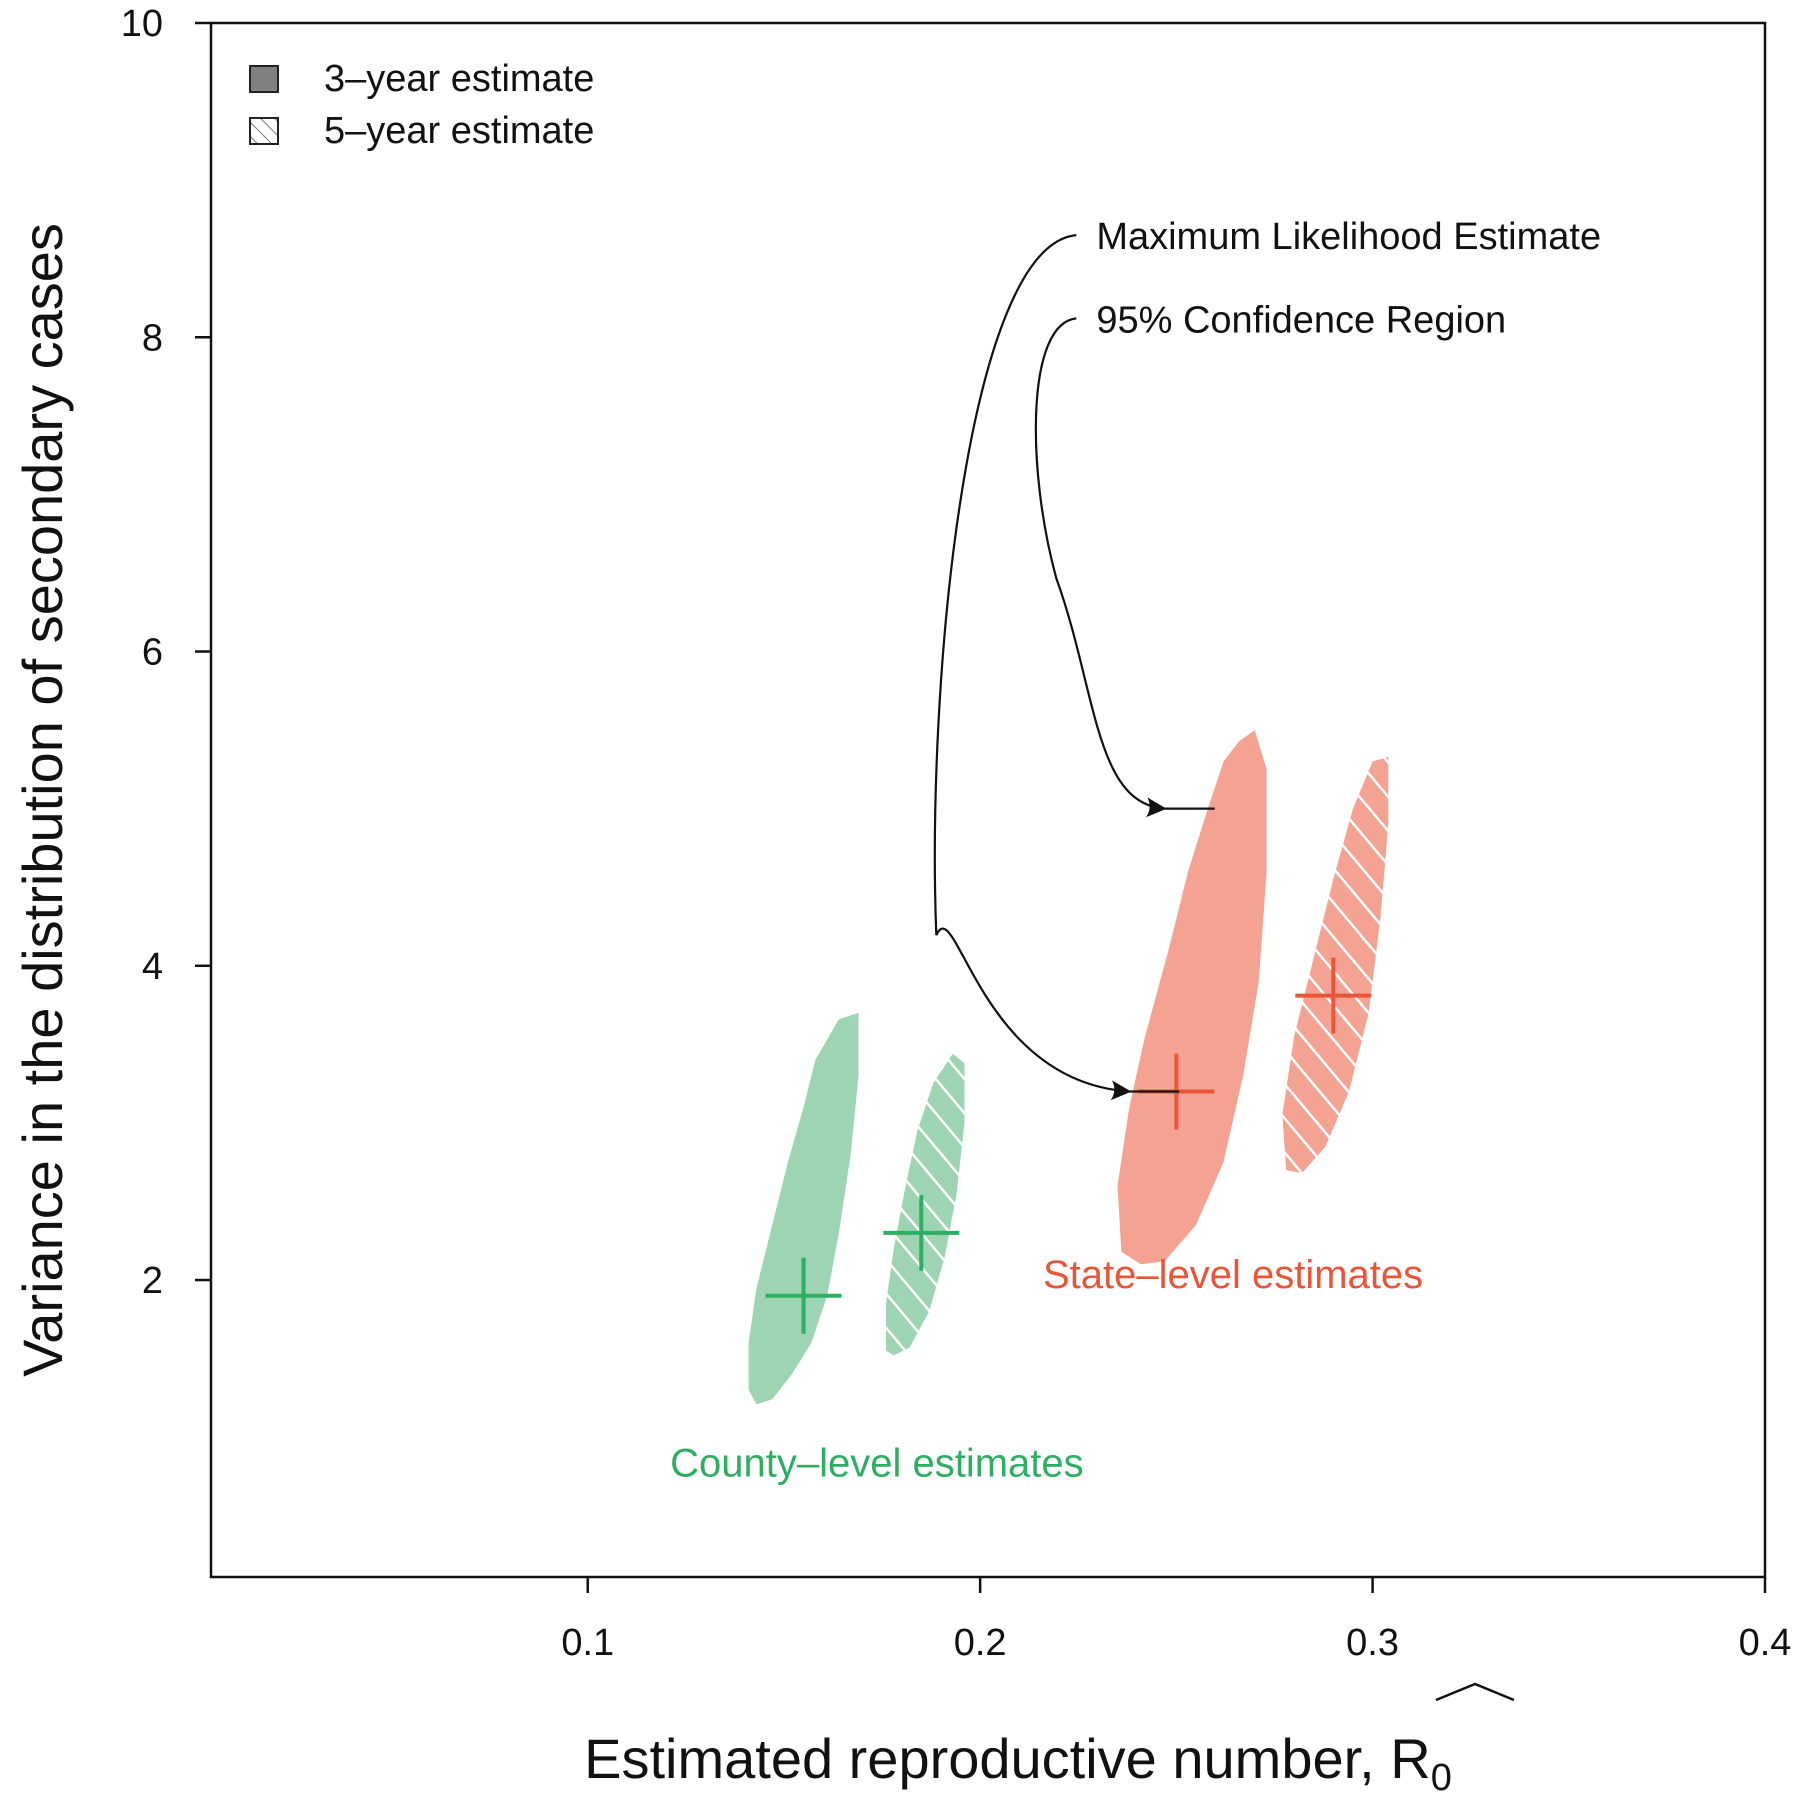 The width and height of the screenshot is (1800, 1798). I want to click on x-tick-label: 0.3, so click(1372, 1643).